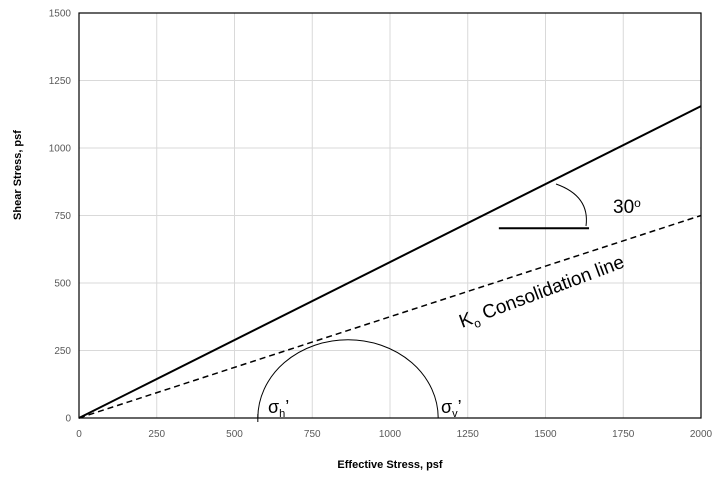  I want to click on x-tick-label: 500, so click(234, 434).